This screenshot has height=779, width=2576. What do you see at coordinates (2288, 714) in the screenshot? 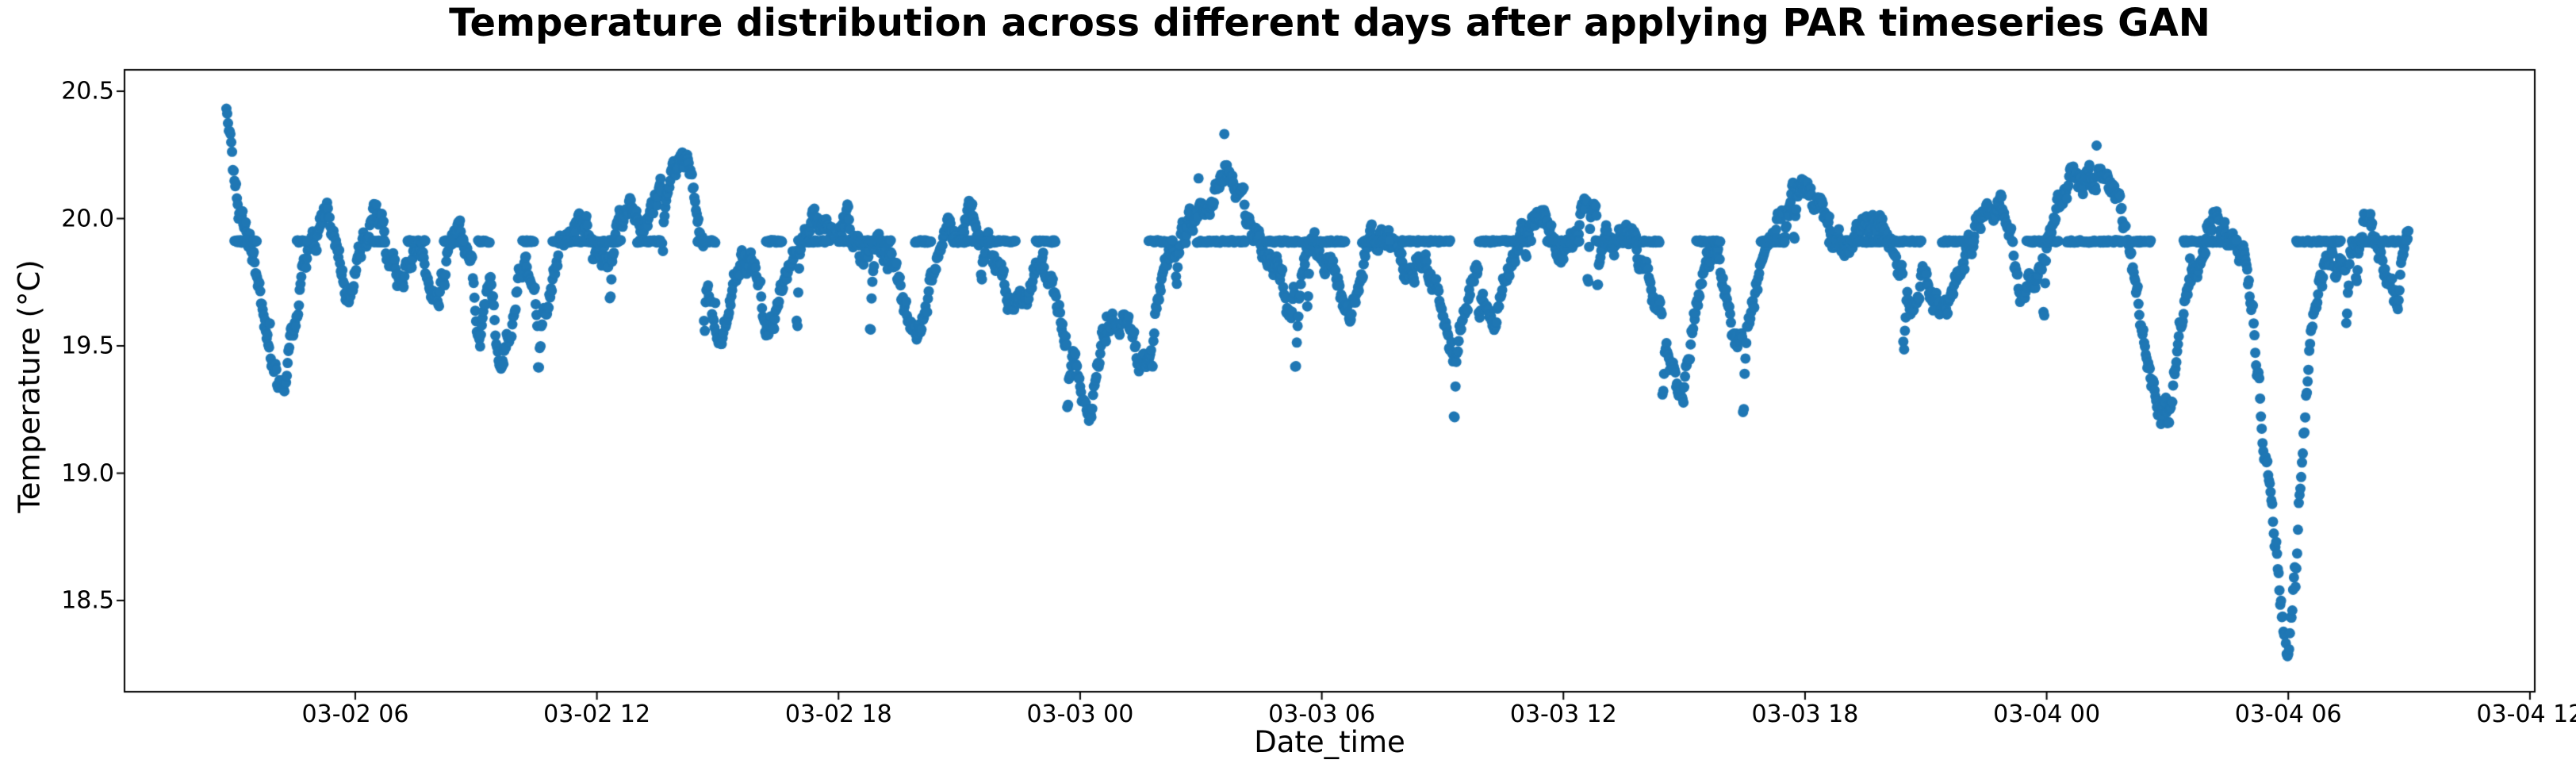
I see `x-tick-label: 03-04 06` at bounding box center [2288, 714].